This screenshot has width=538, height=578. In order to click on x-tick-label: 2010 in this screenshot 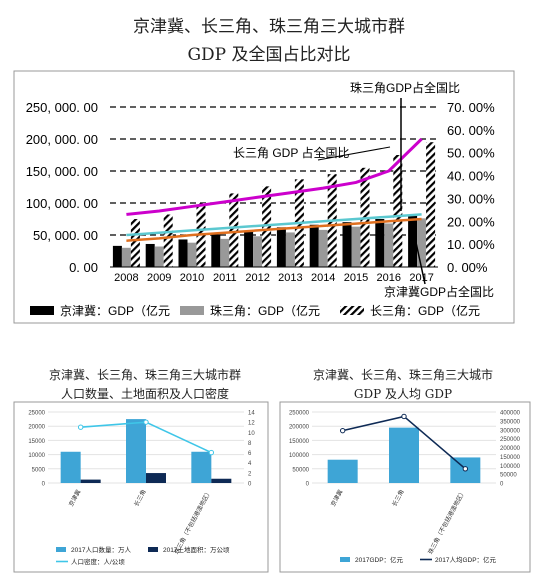, I will do `click(192, 278)`.